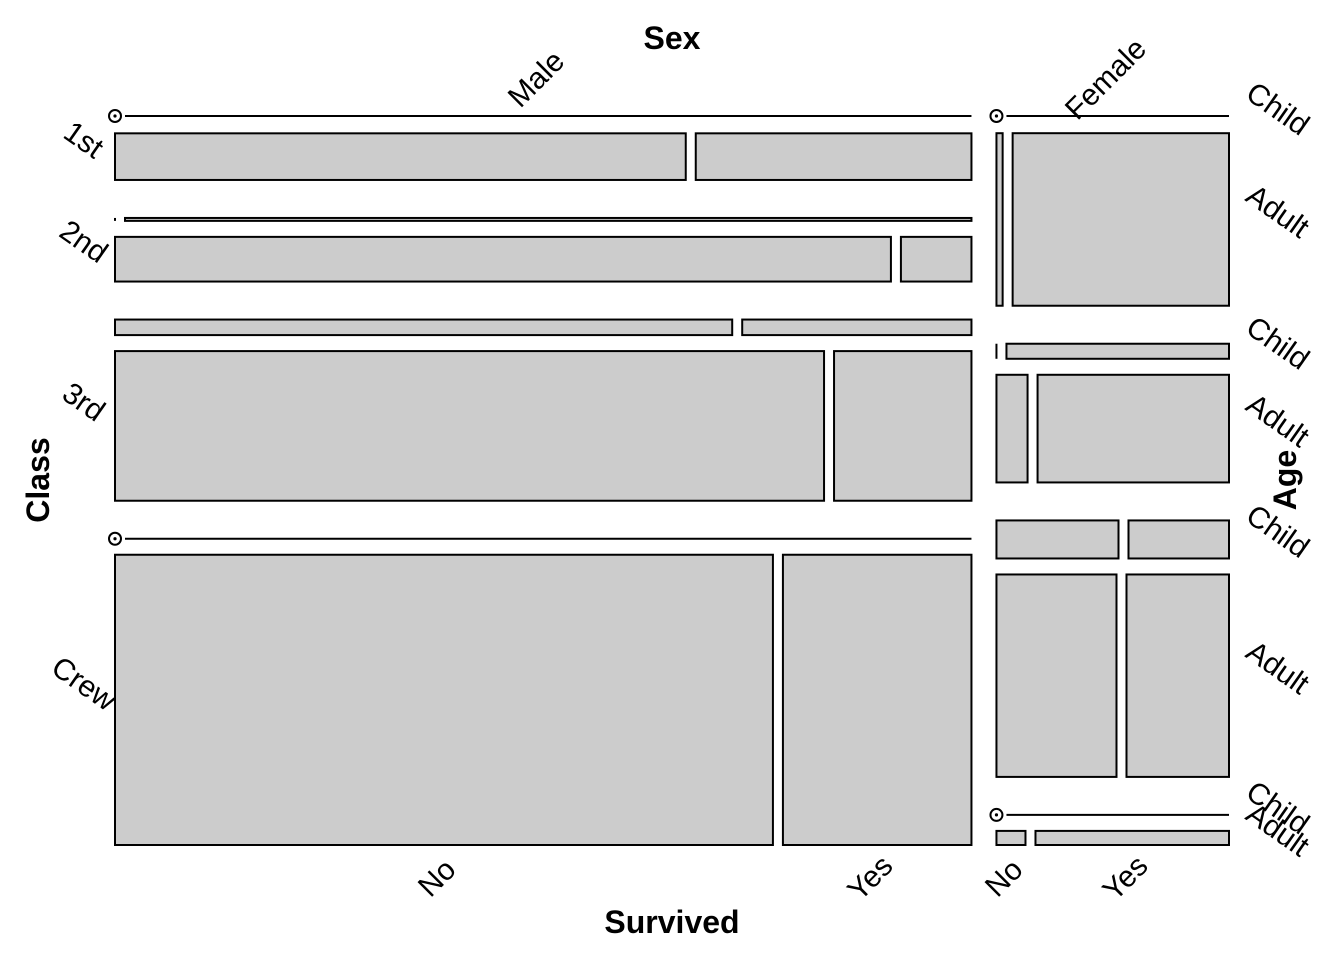  What do you see at coordinates (870, 878) in the screenshot?
I see `survived-label-male-yes: Yes` at bounding box center [870, 878].